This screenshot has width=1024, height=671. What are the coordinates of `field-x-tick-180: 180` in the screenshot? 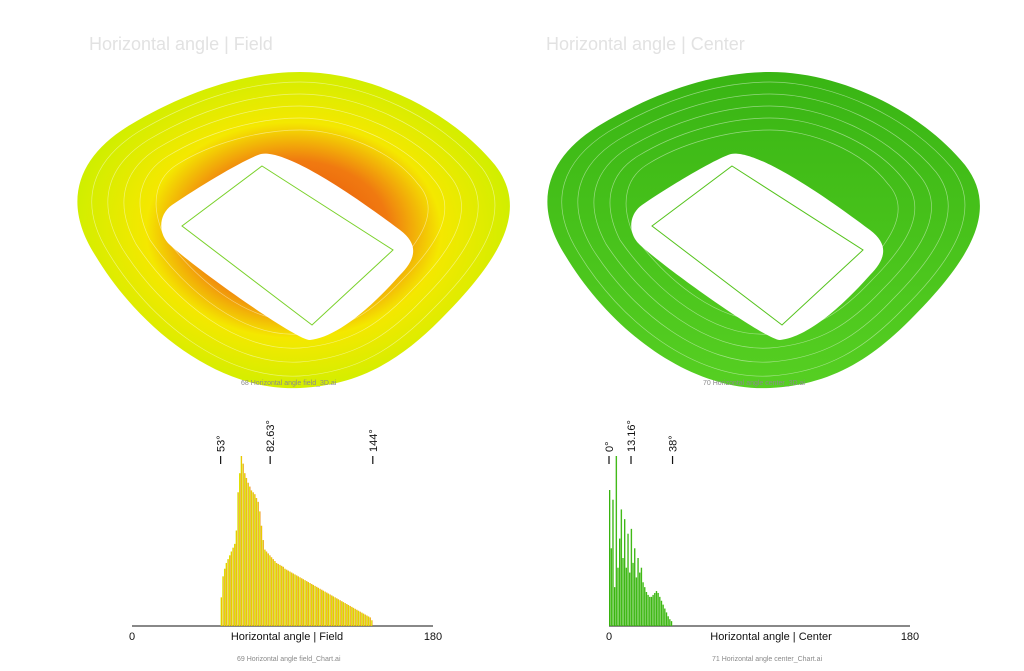 It's located at (433, 637).